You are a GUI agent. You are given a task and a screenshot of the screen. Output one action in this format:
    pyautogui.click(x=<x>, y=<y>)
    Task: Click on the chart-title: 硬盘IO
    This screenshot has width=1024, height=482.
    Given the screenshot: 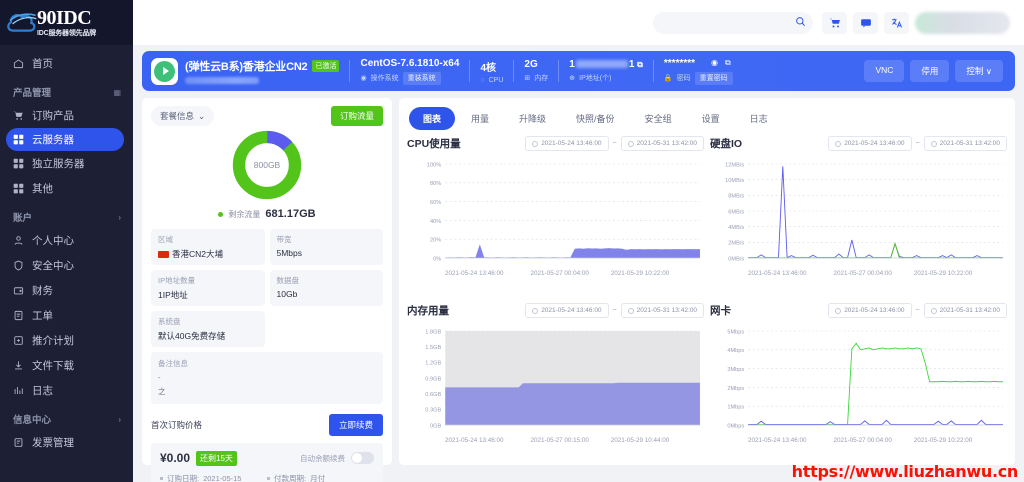 What is the action you would take?
    pyautogui.click(x=726, y=144)
    